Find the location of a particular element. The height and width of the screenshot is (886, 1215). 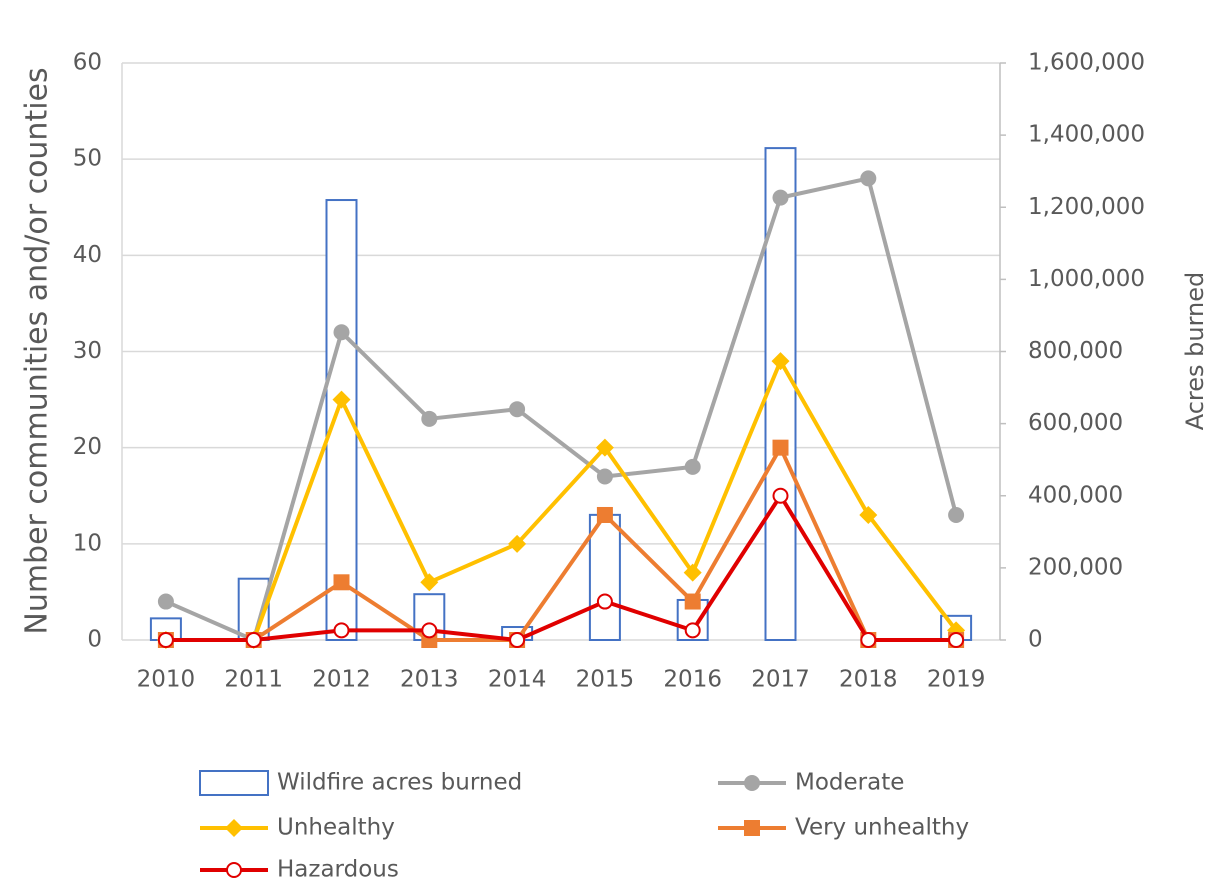

y2-tick-label: 1,600,000 is located at coordinates (1086, 63).